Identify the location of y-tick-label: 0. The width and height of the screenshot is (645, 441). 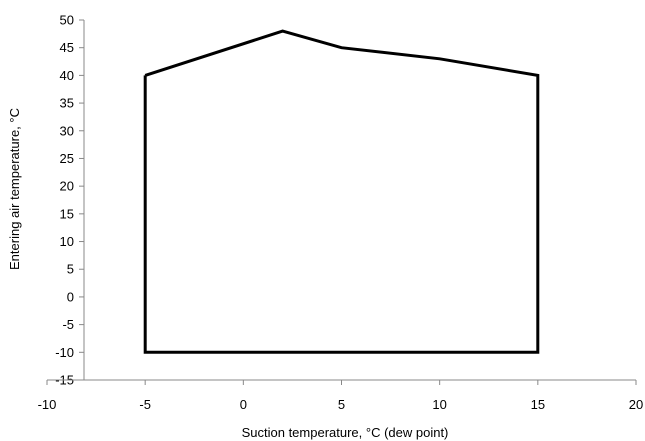
(70, 296).